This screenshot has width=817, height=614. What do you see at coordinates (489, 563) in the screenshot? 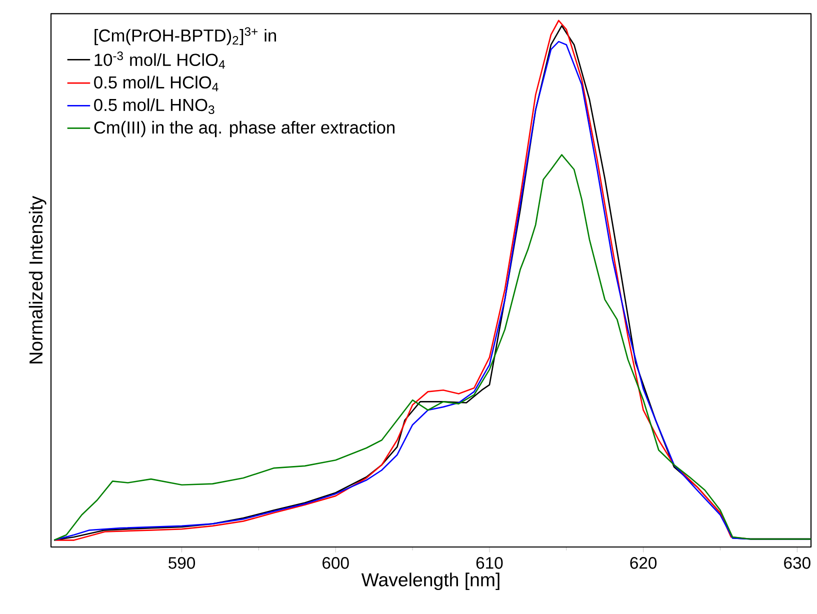
I see `x-tick-label: 610` at bounding box center [489, 563].